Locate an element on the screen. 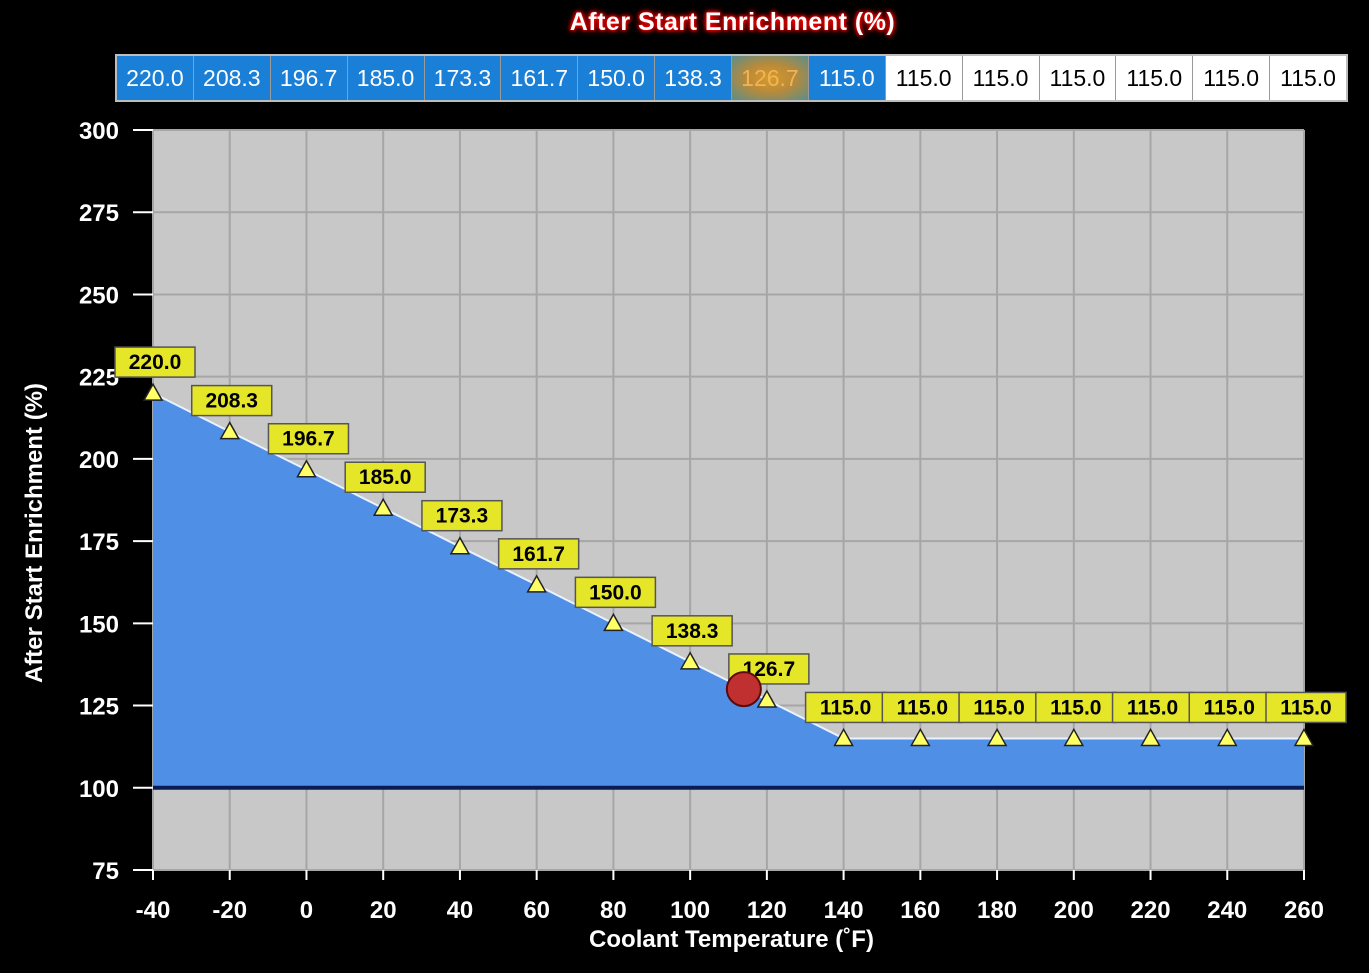 The height and width of the screenshot is (973, 1369). data-label: 185.0 is located at coordinates (385, 477).